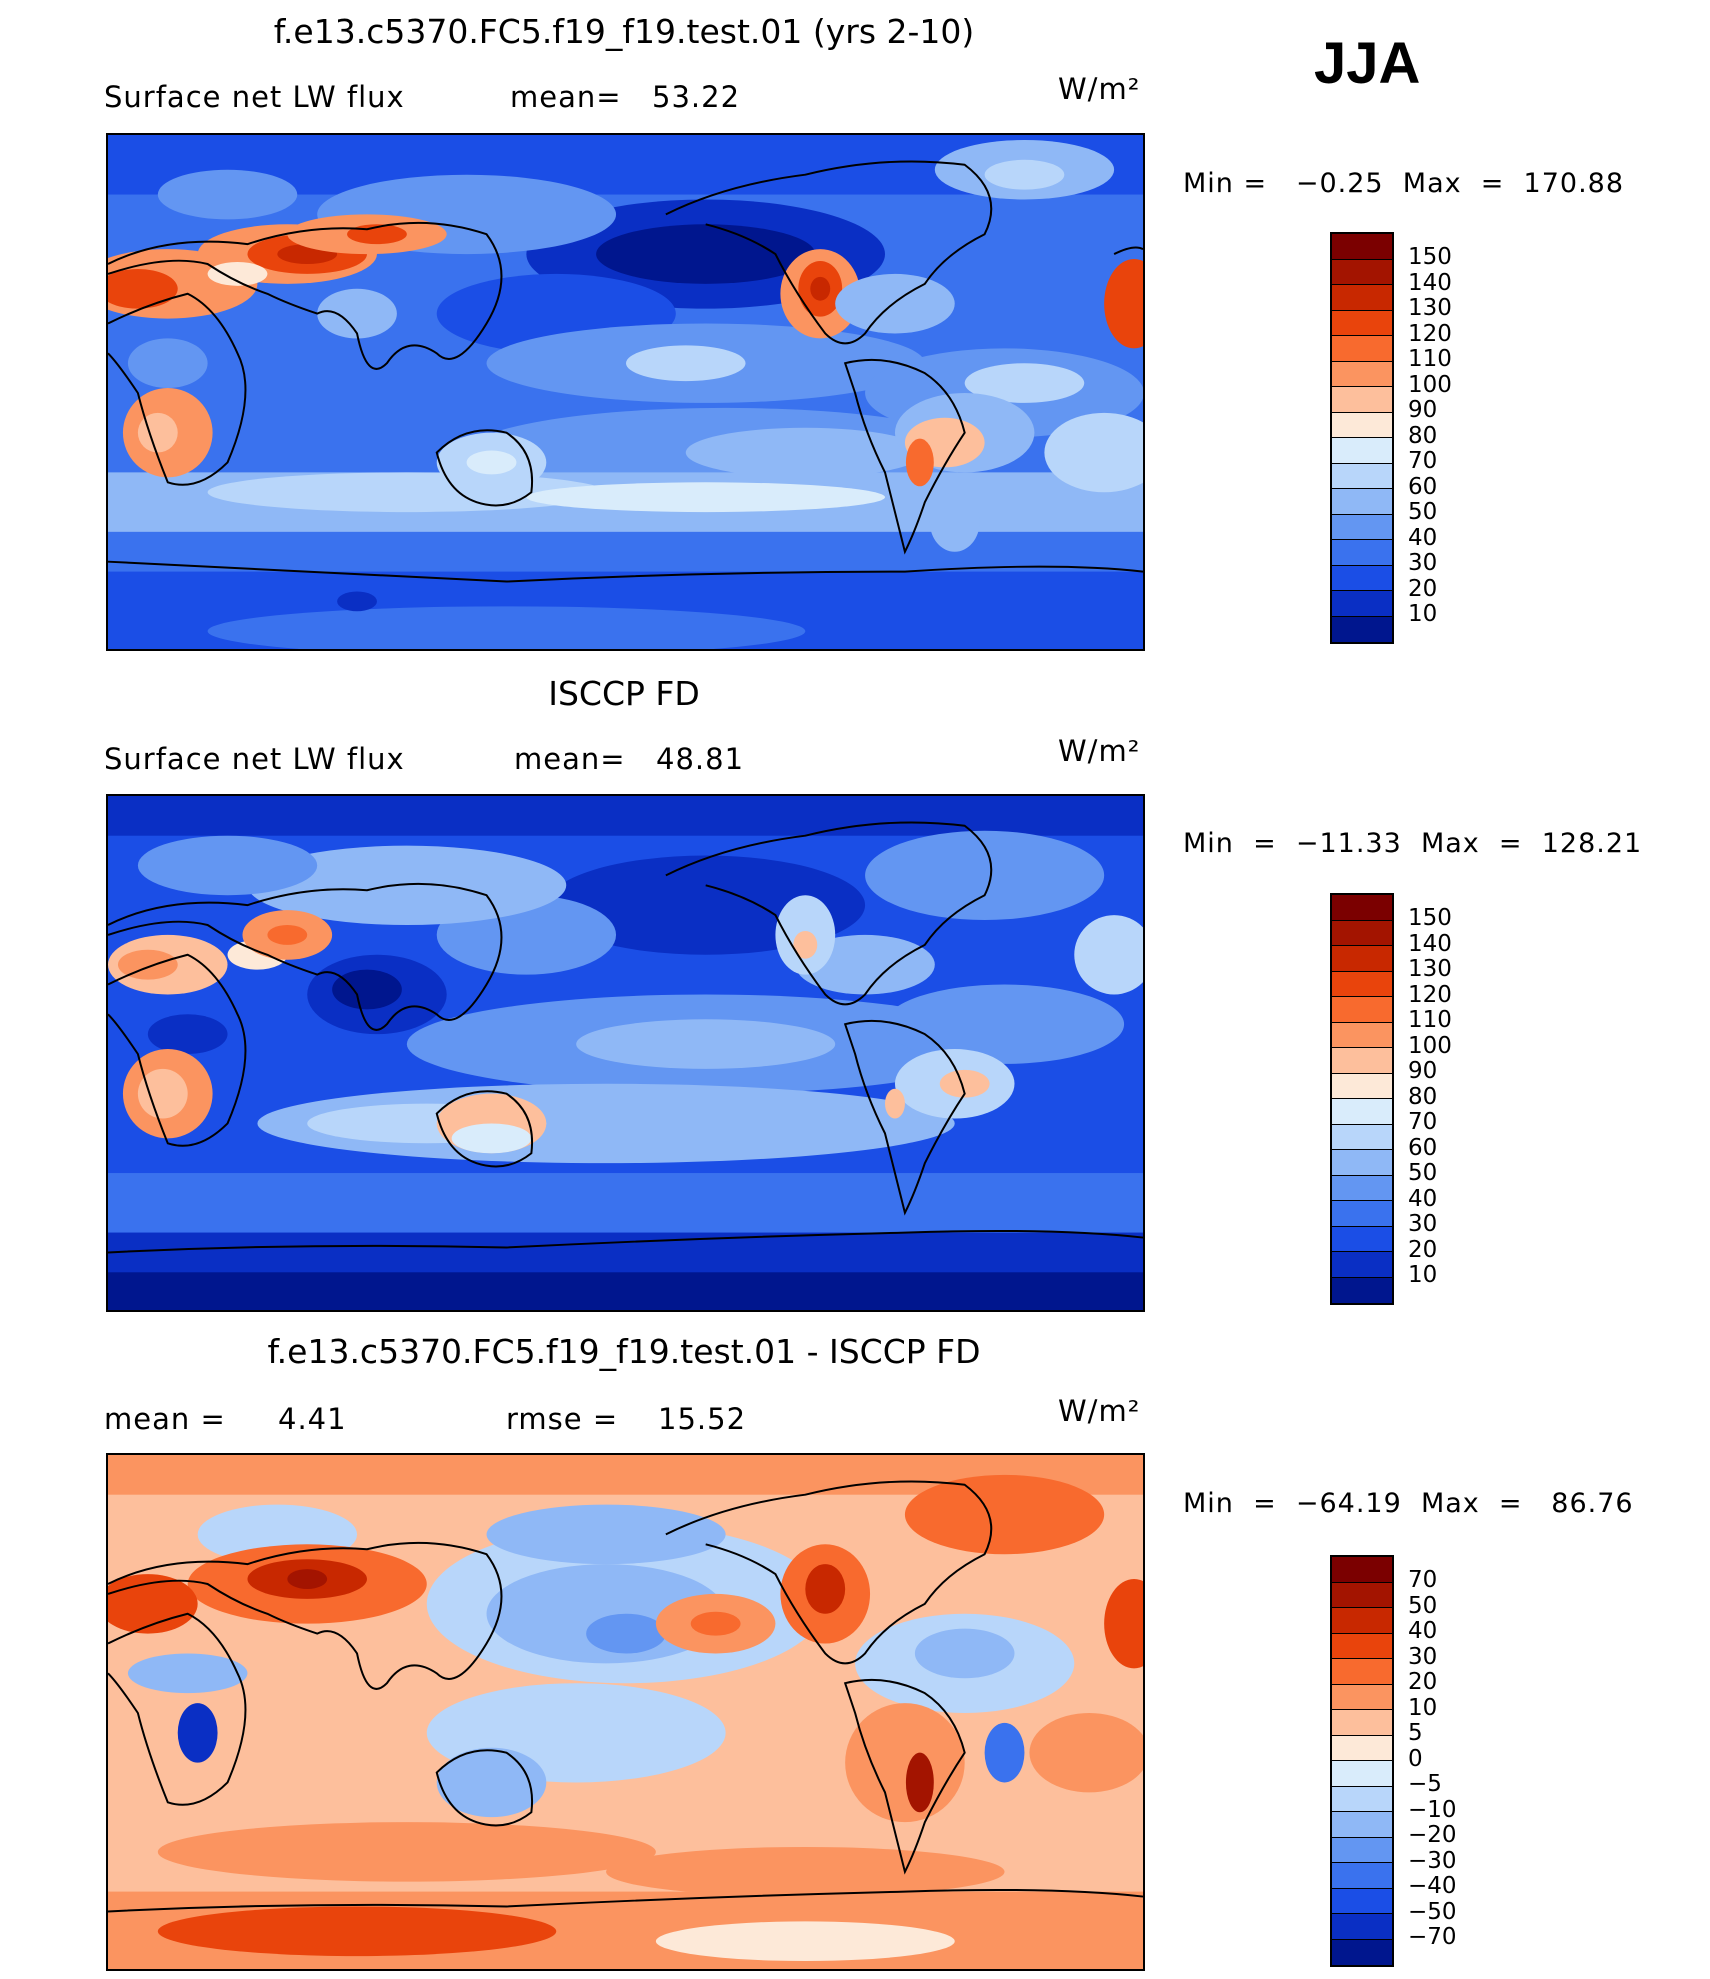 The height and width of the screenshot is (1979, 1710). I want to click on panel-1-mean-label: mean=, so click(566, 97).